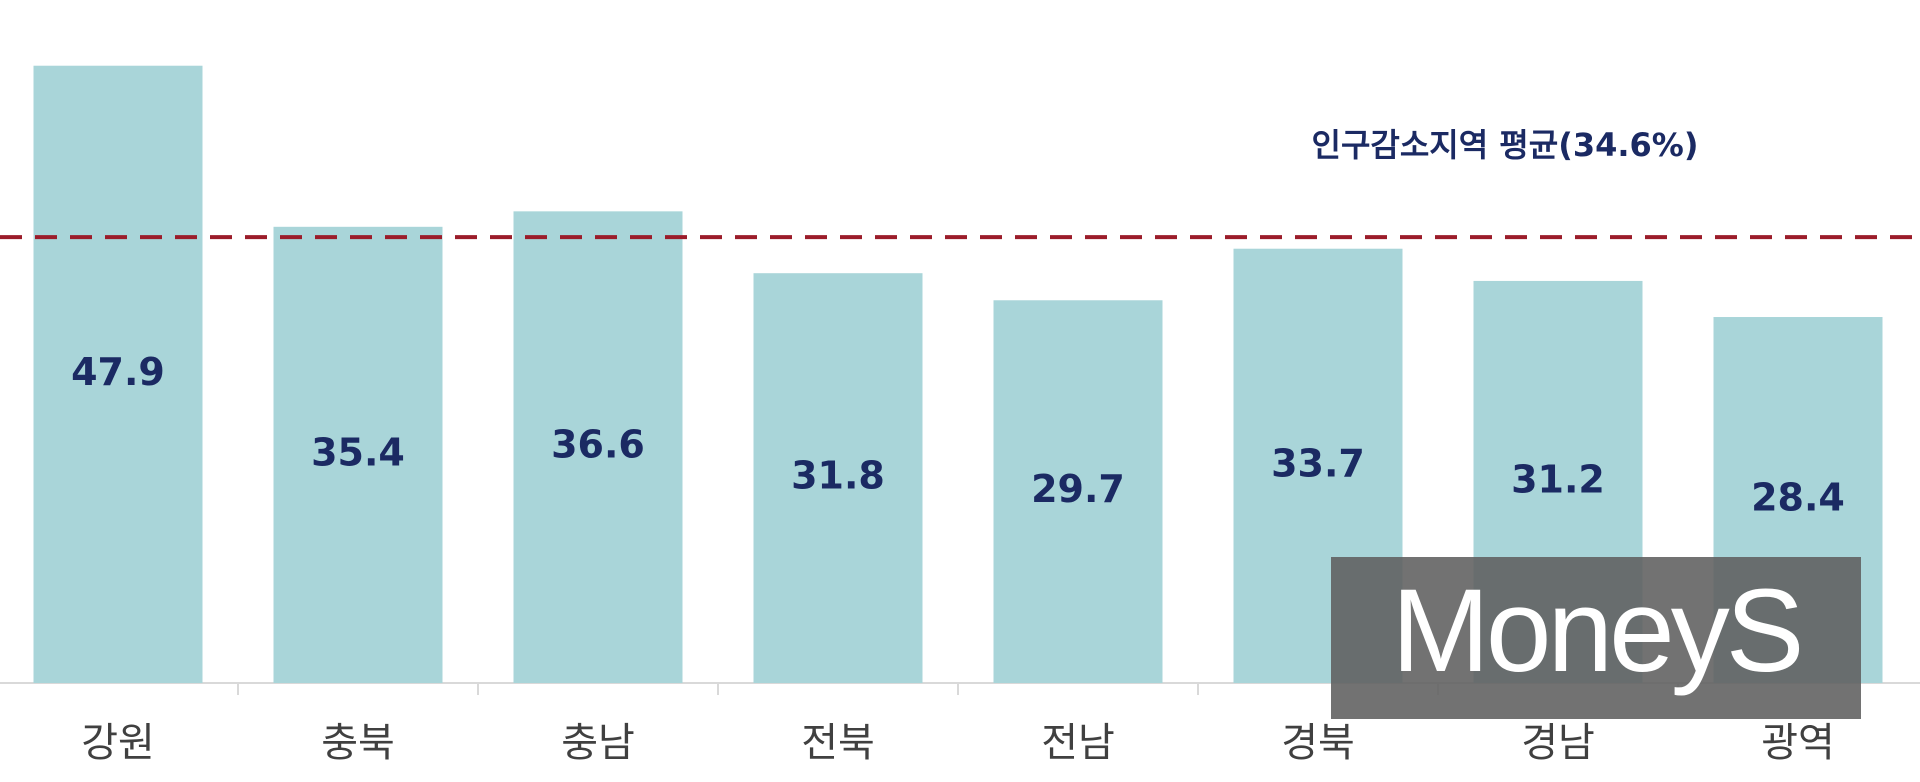 The image size is (1920, 782). I want to click on reference-label: 인구감소지역 평균(34.6%), so click(1505, 145).